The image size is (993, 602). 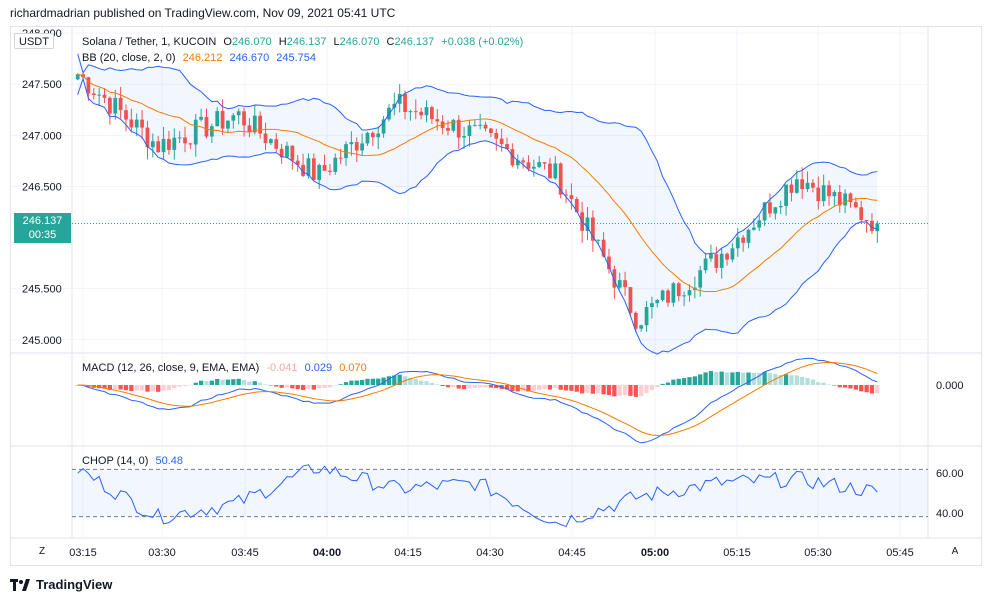 What do you see at coordinates (74, 584) in the screenshot?
I see `tradingview-brand: TradingView` at bounding box center [74, 584].